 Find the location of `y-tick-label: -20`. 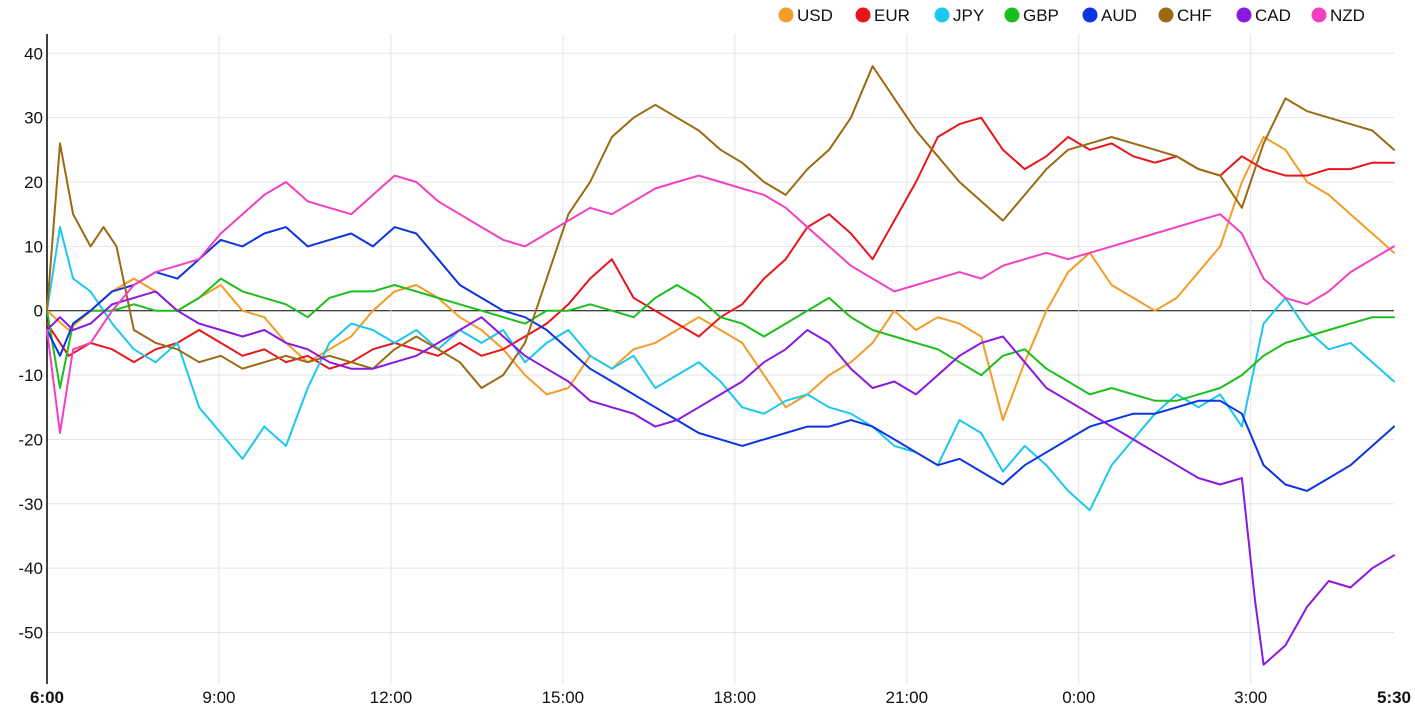

y-tick-label: -20 is located at coordinates (30, 439).